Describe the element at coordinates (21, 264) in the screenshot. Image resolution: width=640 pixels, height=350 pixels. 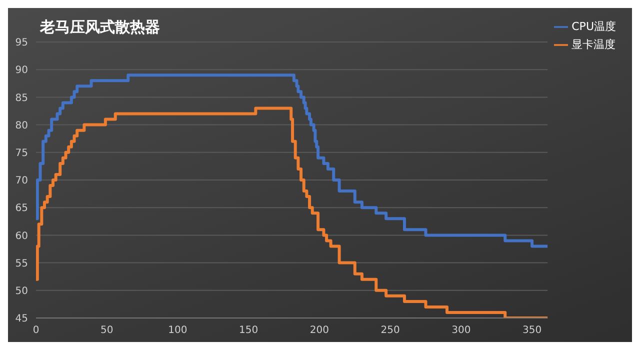
I see `y-tick-label: 55` at that location.